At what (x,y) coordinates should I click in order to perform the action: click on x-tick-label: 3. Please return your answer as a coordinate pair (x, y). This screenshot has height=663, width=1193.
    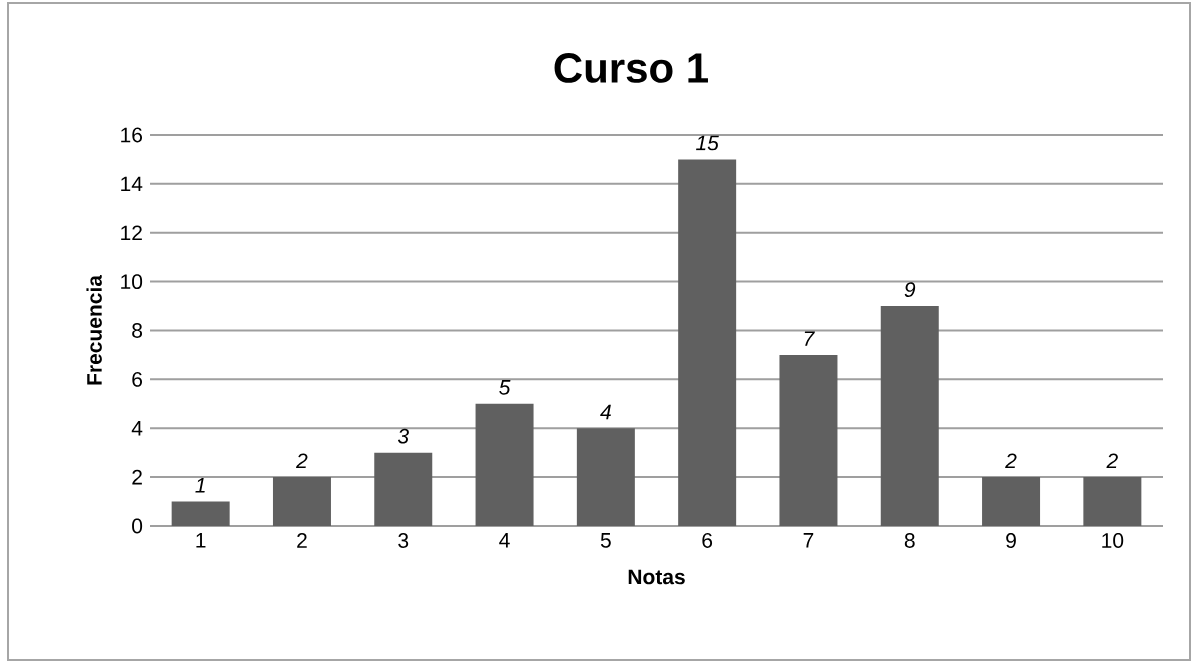
    Looking at the image, I should click on (403, 540).